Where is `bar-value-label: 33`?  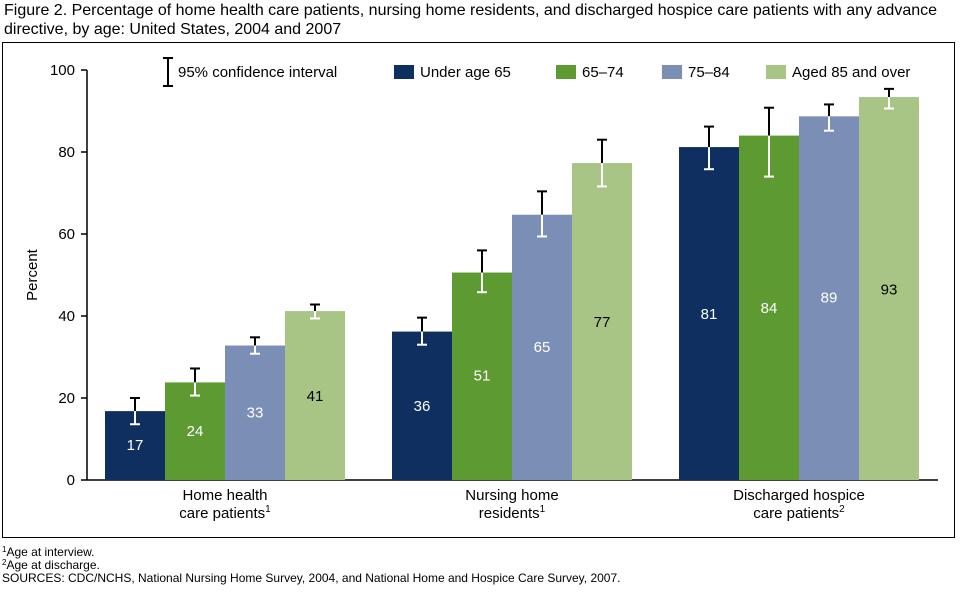
bar-value-label: 33 is located at coordinates (255, 412).